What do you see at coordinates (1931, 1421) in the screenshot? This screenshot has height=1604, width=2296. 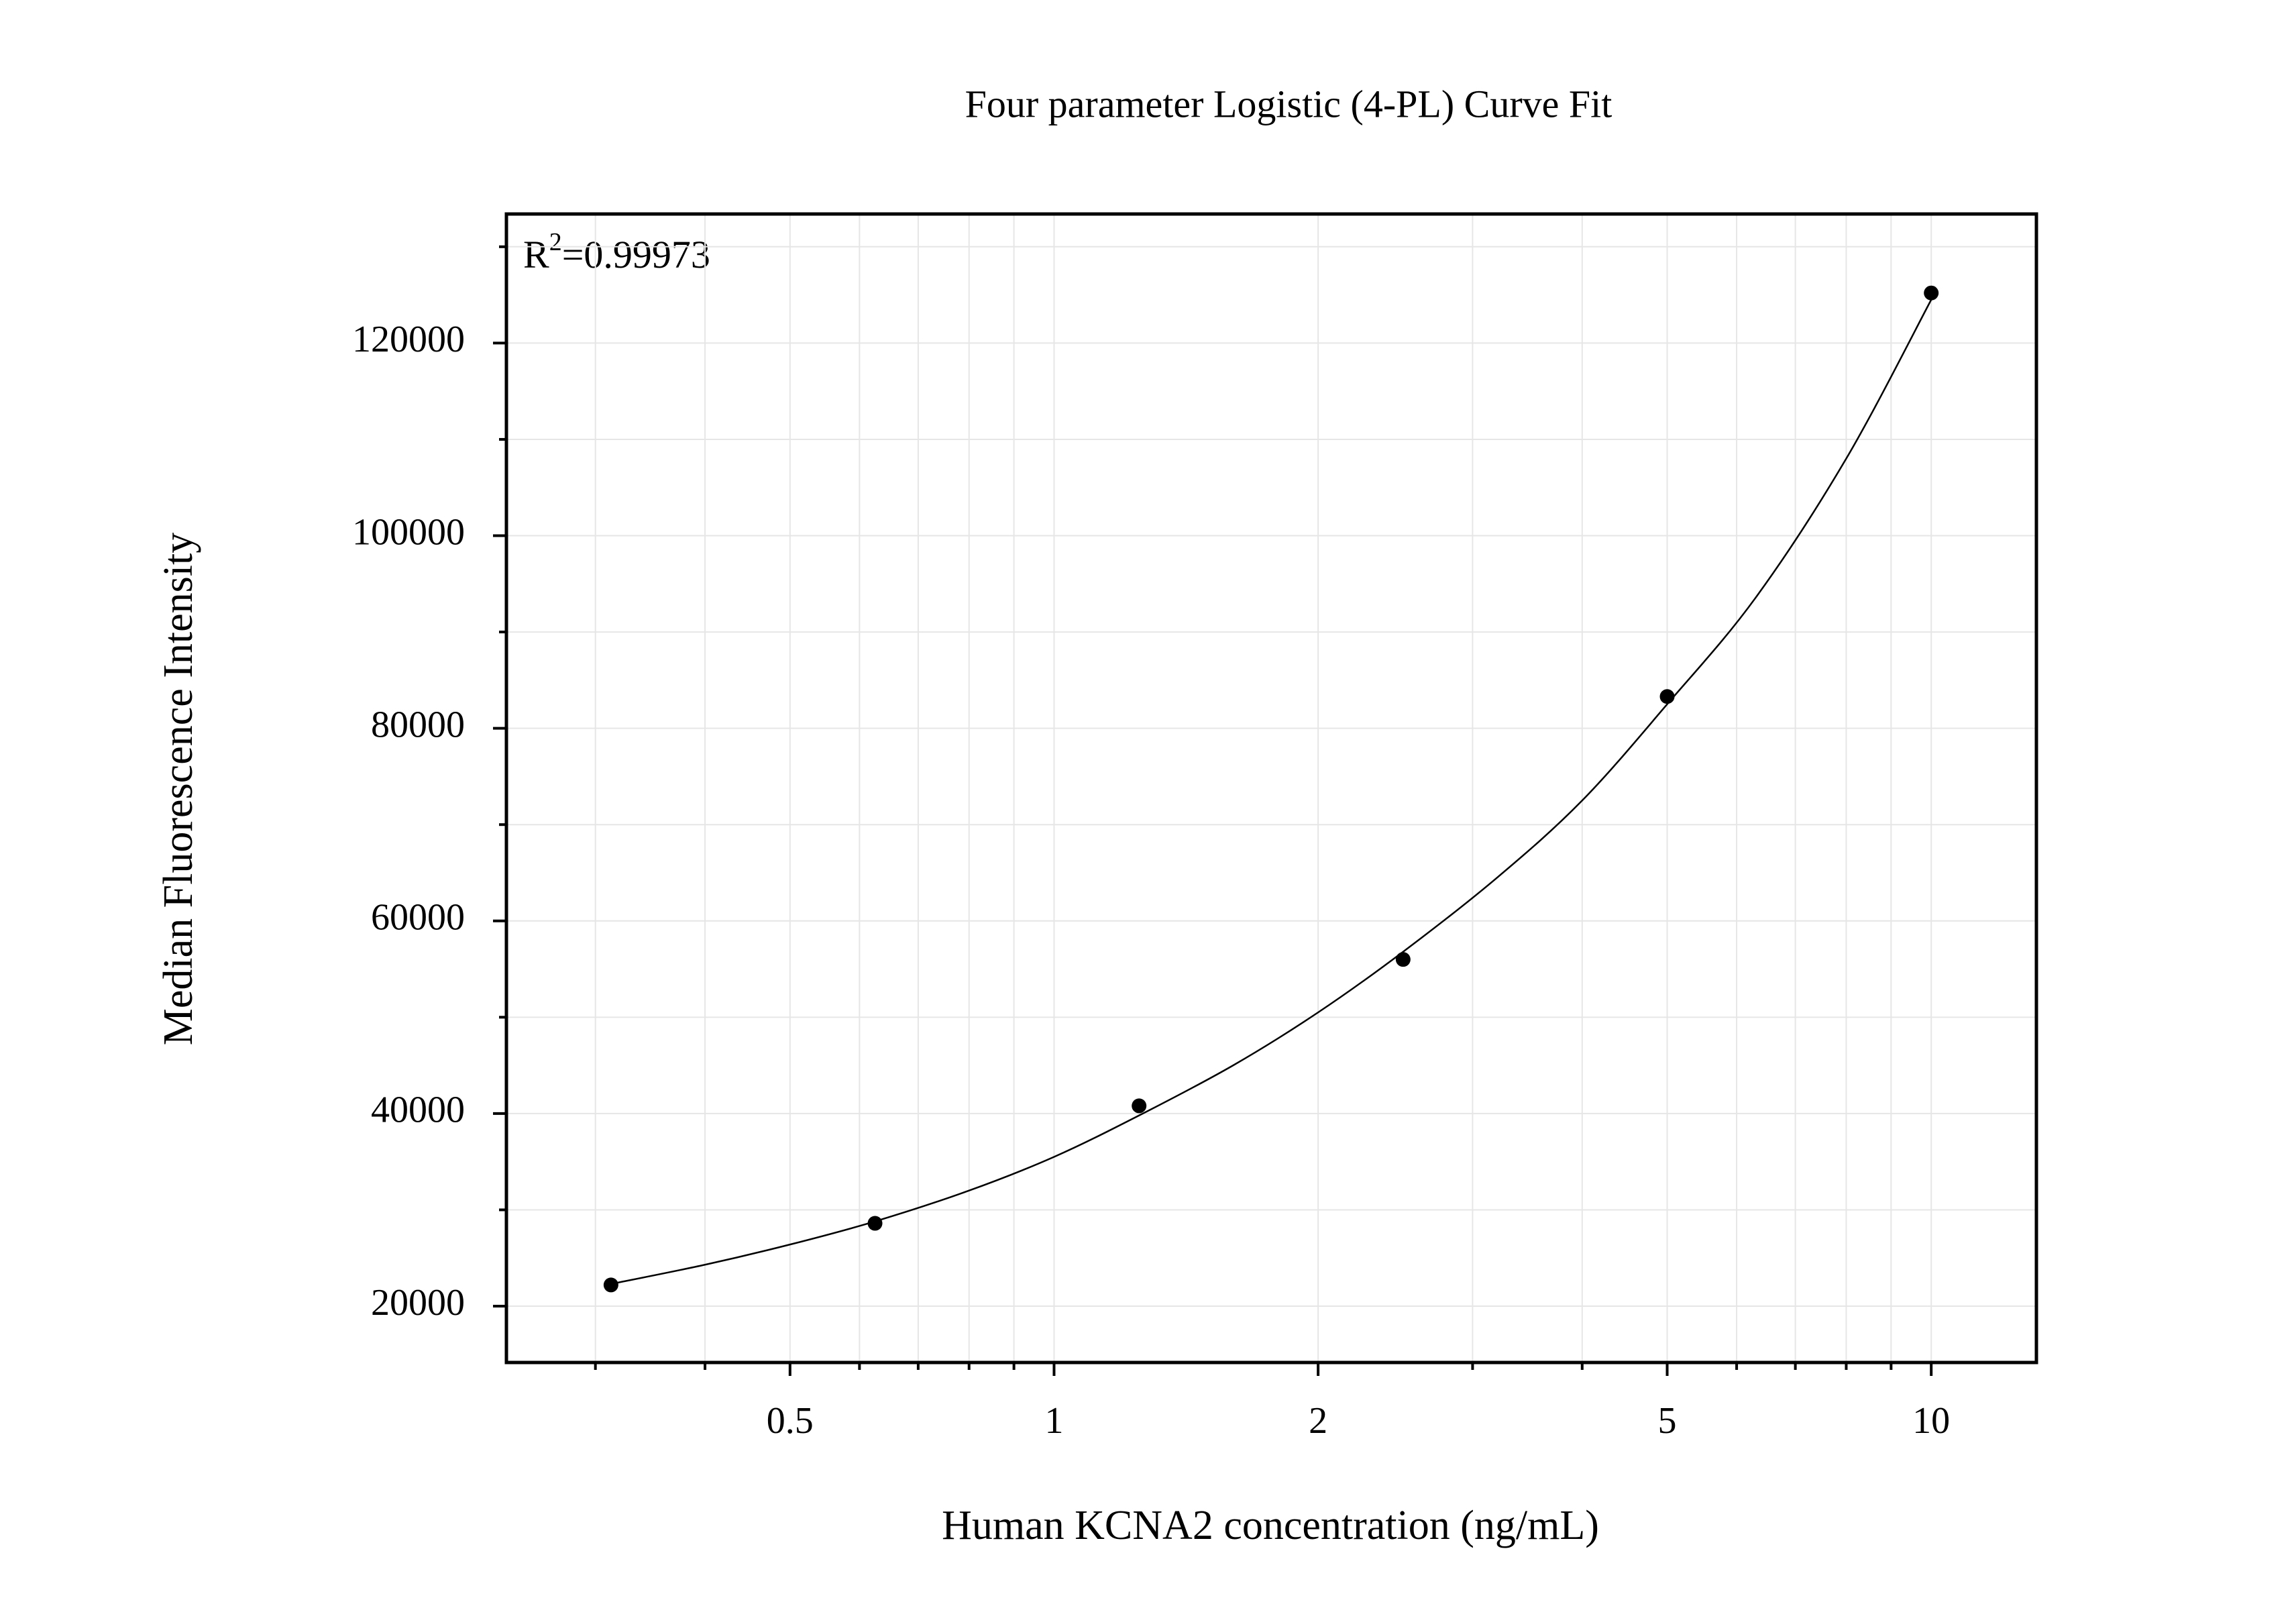 I see `x-tick-label: 10` at bounding box center [1931, 1421].